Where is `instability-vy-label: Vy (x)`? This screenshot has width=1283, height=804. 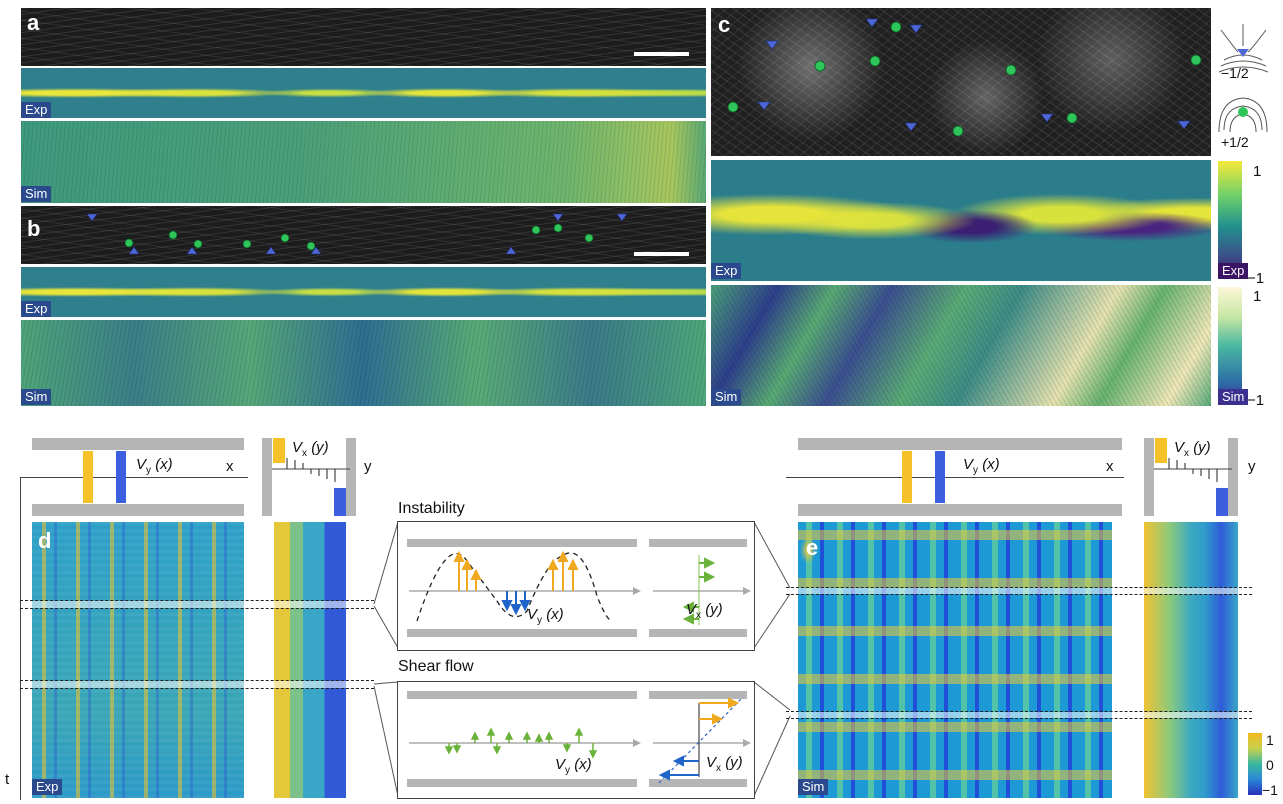
instability-vy-label: Vy (x) is located at coordinates (545, 616).